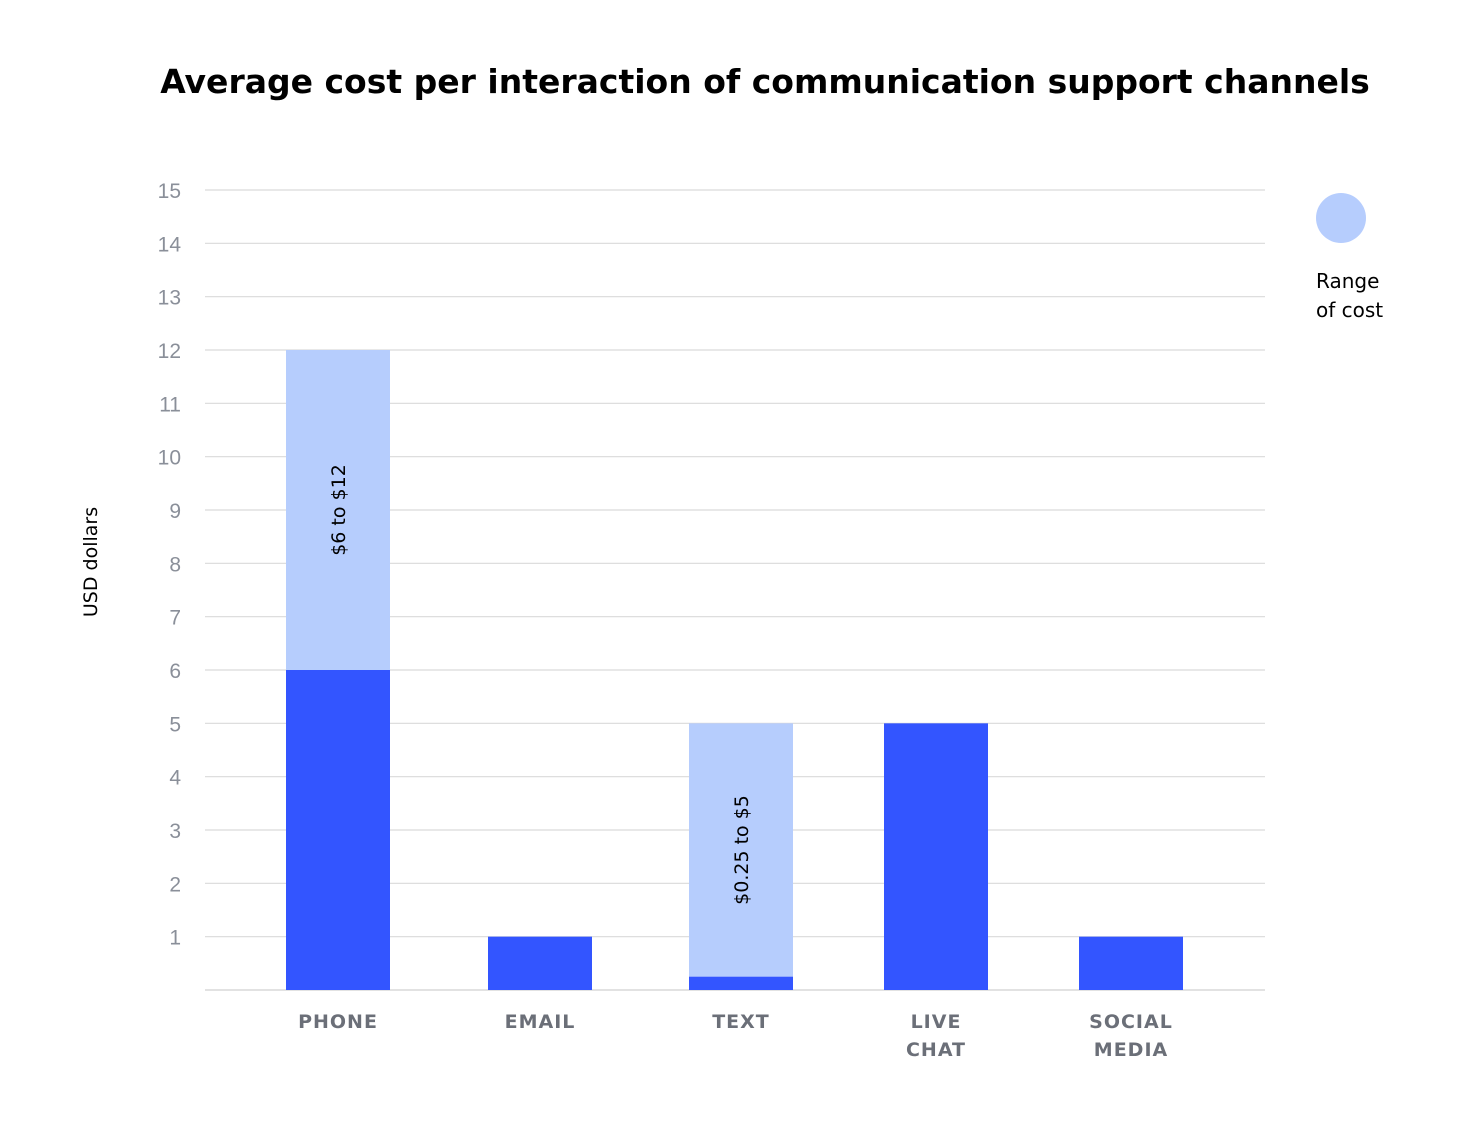 The width and height of the screenshot is (1472, 1132). What do you see at coordinates (169, 298) in the screenshot?
I see `y-tick-label: 13` at bounding box center [169, 298].